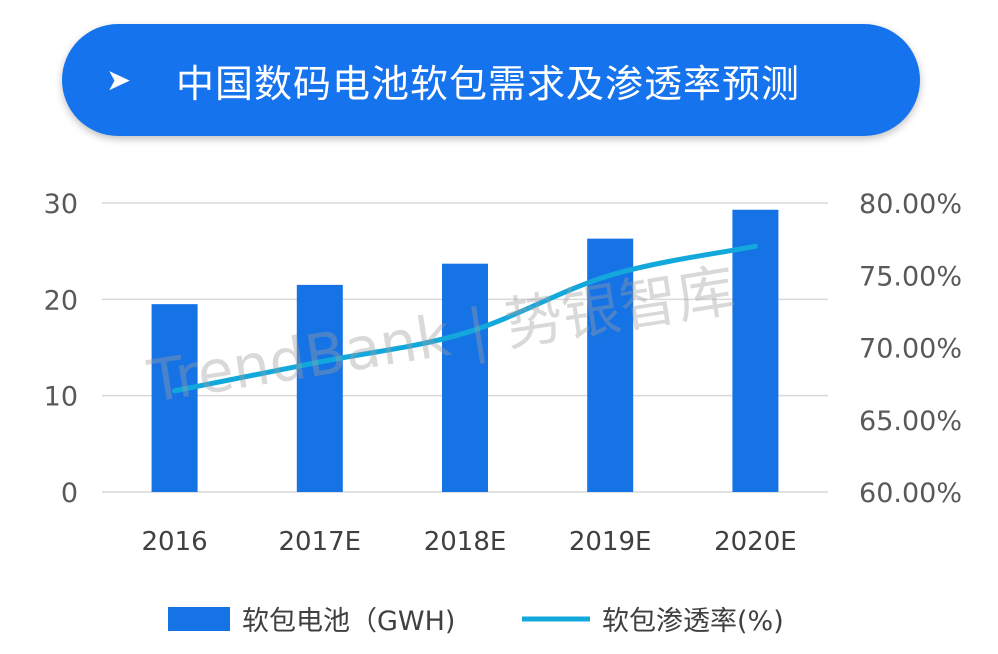 The height and width of the screenshot is (654, 998). I want to click on left-tick-label: 10, so click(61, 397).